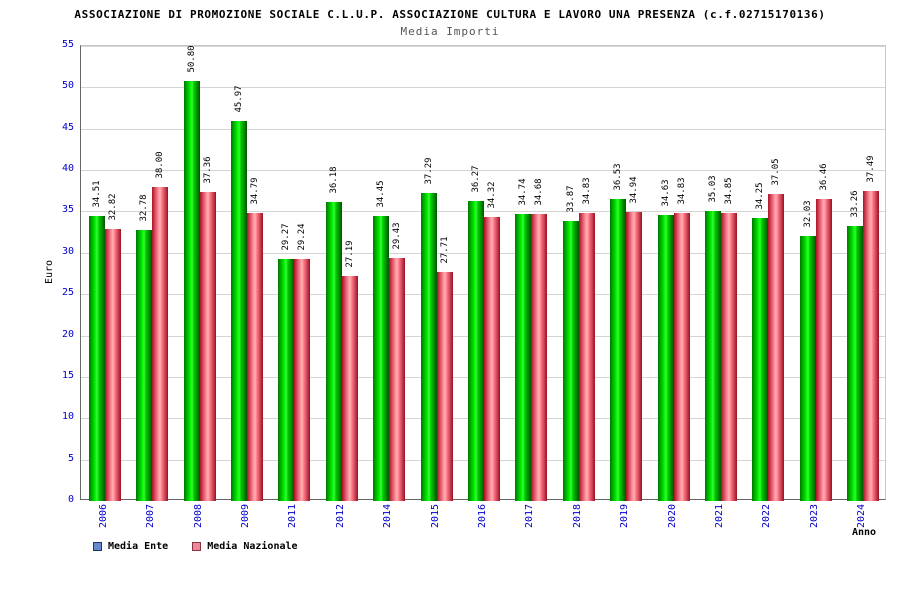 This screenshot has width=900, height=600. Describe the element at coordinates (388, 516) in the screenshot. I see `x-tick-label: 2014` at that location.